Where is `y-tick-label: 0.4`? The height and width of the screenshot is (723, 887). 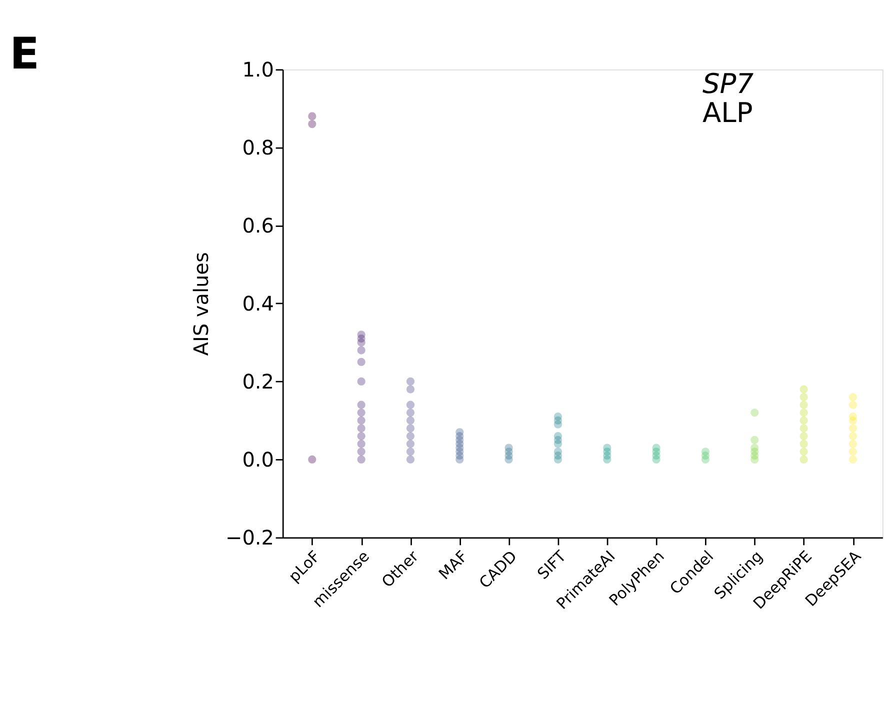 y-tick-label: 0.4 is located at coordinates (258, 303).